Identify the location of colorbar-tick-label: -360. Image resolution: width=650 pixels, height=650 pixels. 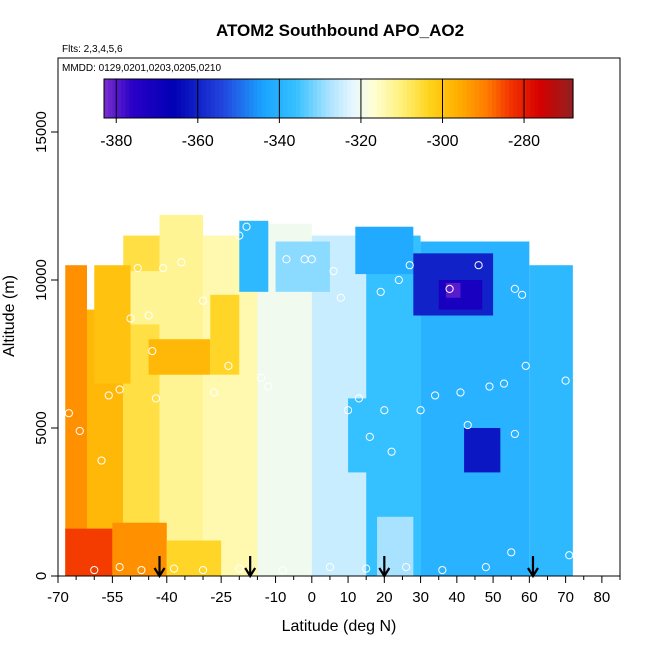
(198, 141).